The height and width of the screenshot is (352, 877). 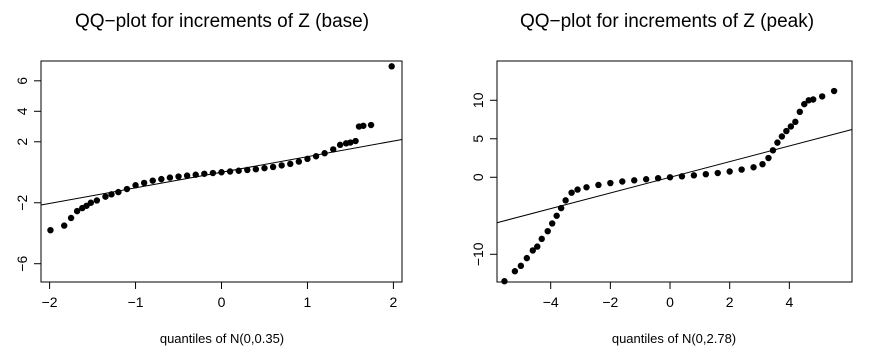 I want to click on x-axis-label-left: quantiles of N(0,0.35), so click(x=222, y=338).